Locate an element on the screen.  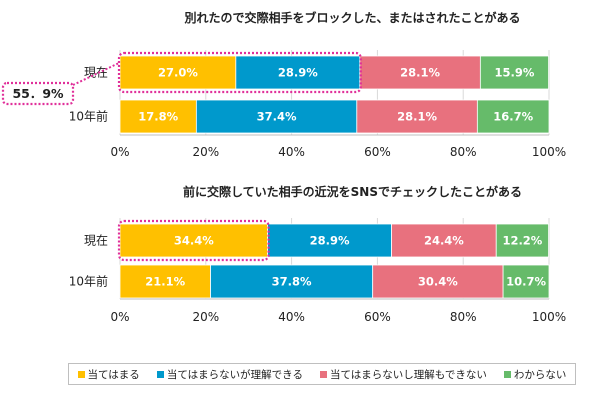
chart-2-tick-label-0: 0% is located at coordinates (119, 317).